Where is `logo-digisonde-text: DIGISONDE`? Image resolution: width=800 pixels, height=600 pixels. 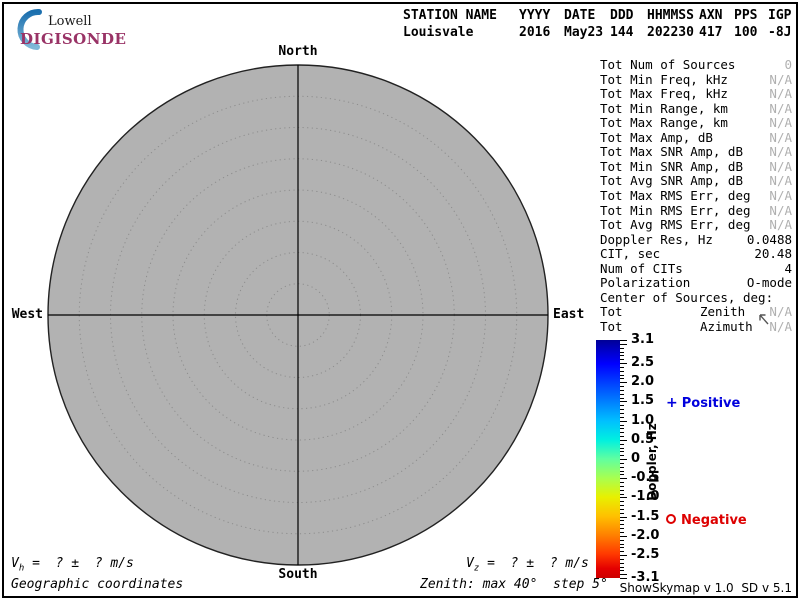 logo-digisonde-text: DIGISONDE is located at coordinates (73, 39).